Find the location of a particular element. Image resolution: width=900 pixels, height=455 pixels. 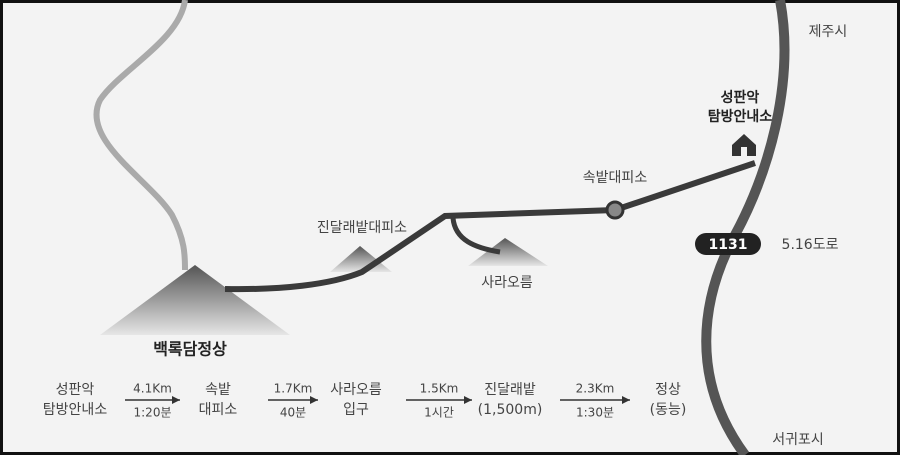

road-number: 1131 is located at coordinates (728, 245).